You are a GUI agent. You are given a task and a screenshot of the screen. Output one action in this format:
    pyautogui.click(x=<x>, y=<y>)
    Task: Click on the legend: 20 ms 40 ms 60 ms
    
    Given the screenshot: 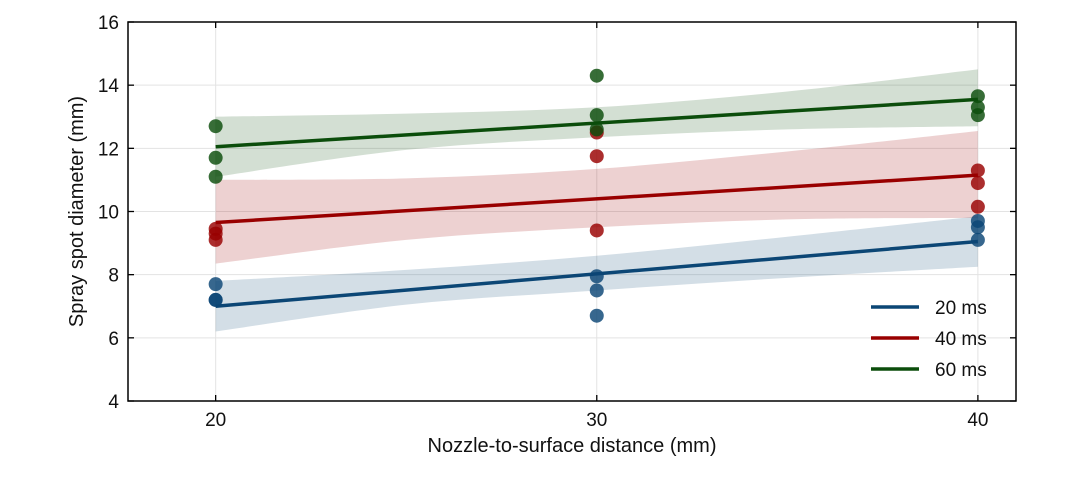 What is the action you would take?
    pyautogui.click(x=929, y=339)
    